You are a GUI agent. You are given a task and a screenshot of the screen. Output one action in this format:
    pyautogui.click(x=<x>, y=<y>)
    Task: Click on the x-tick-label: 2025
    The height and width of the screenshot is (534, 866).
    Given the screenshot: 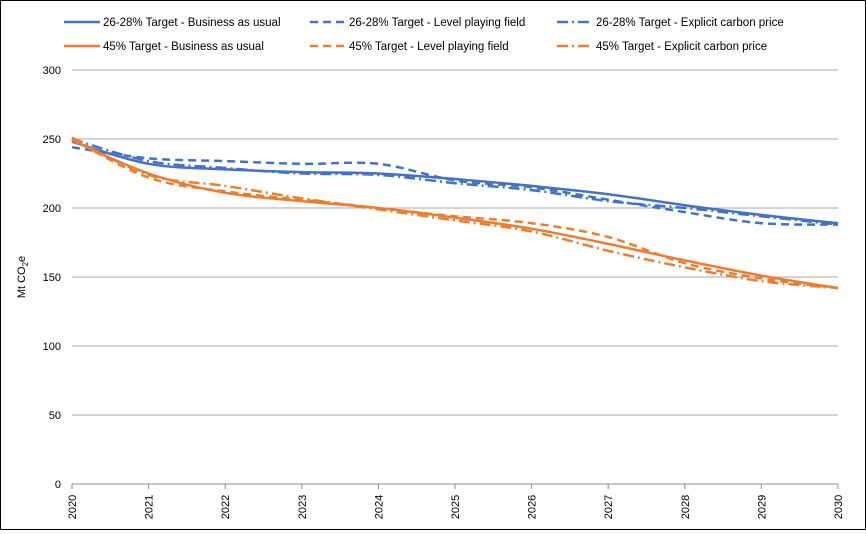 What is the action you would take?
    pyautogui.click(x=456, y=507)
    